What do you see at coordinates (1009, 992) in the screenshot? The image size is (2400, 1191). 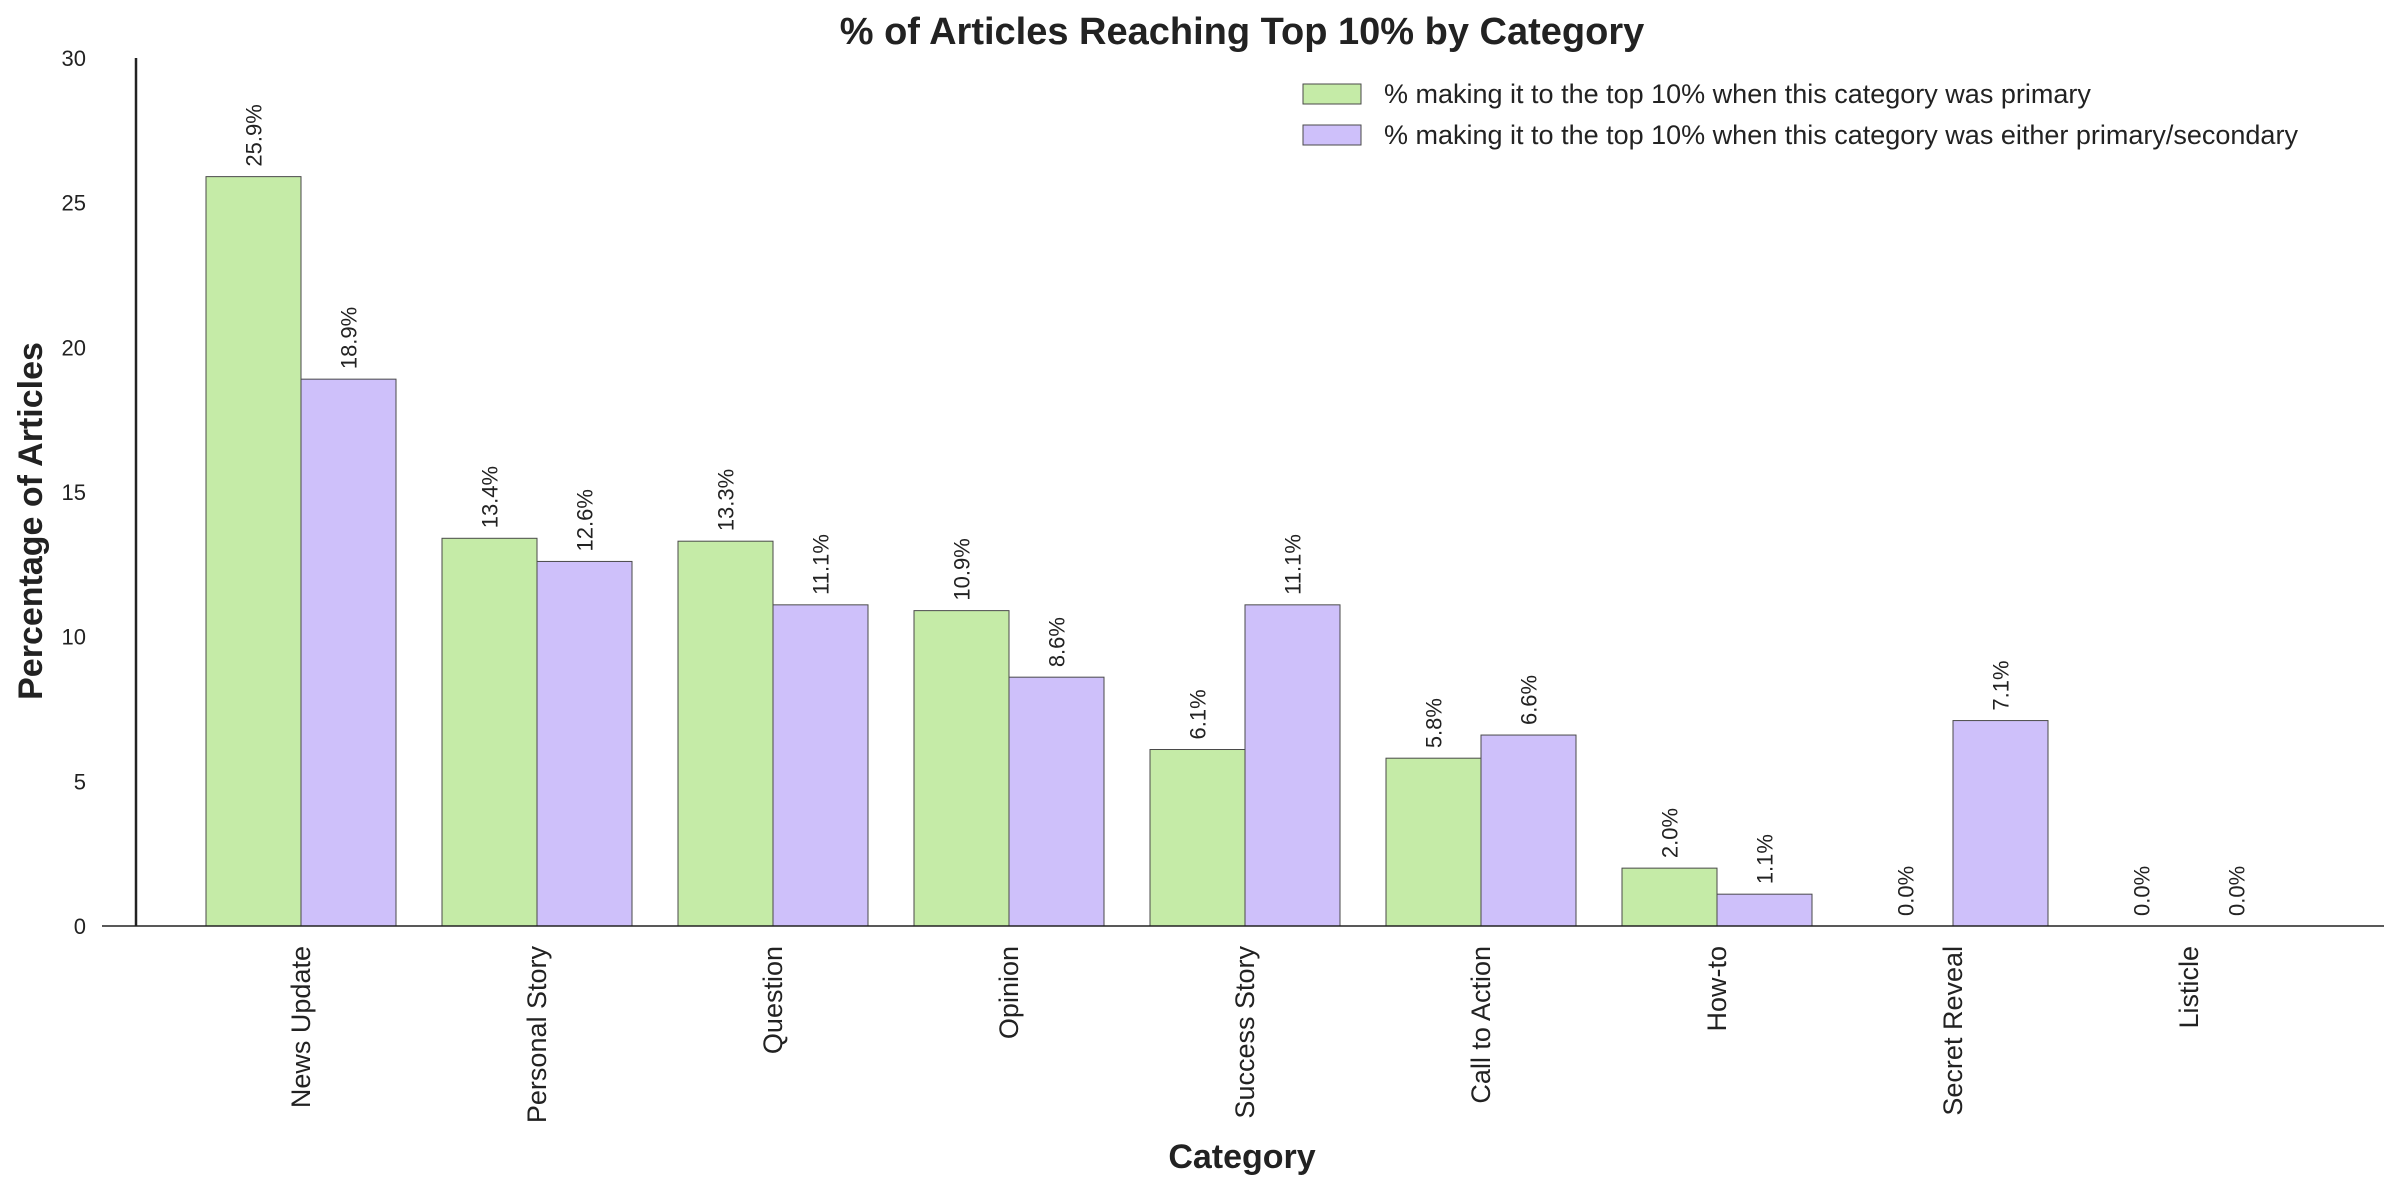 I see `x-tick-label: Opinion` at bounding box center [1009, 992].